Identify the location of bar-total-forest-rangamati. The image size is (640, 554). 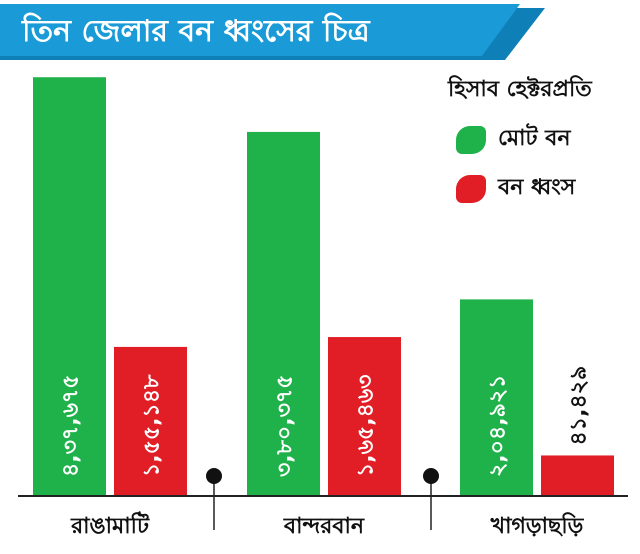
(69, 286).